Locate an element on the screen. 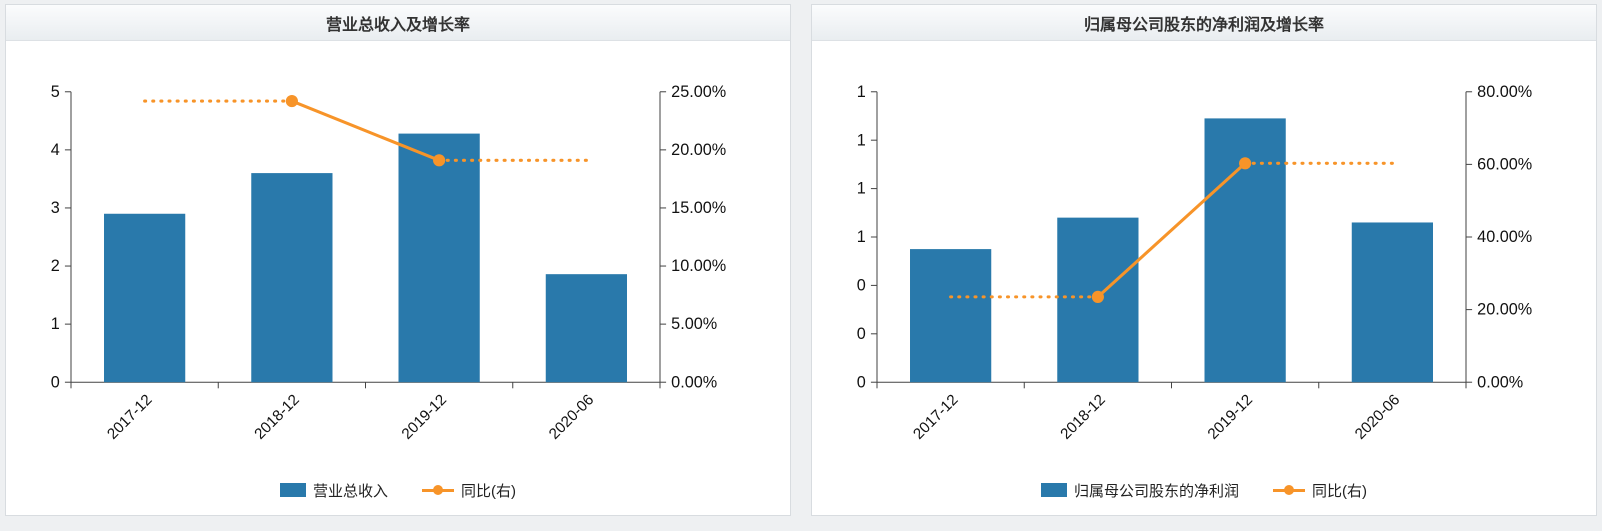 The height and width of the screenshot is (531, 1602). svg-text: 60.00% is located at coordinates (1504, 164).